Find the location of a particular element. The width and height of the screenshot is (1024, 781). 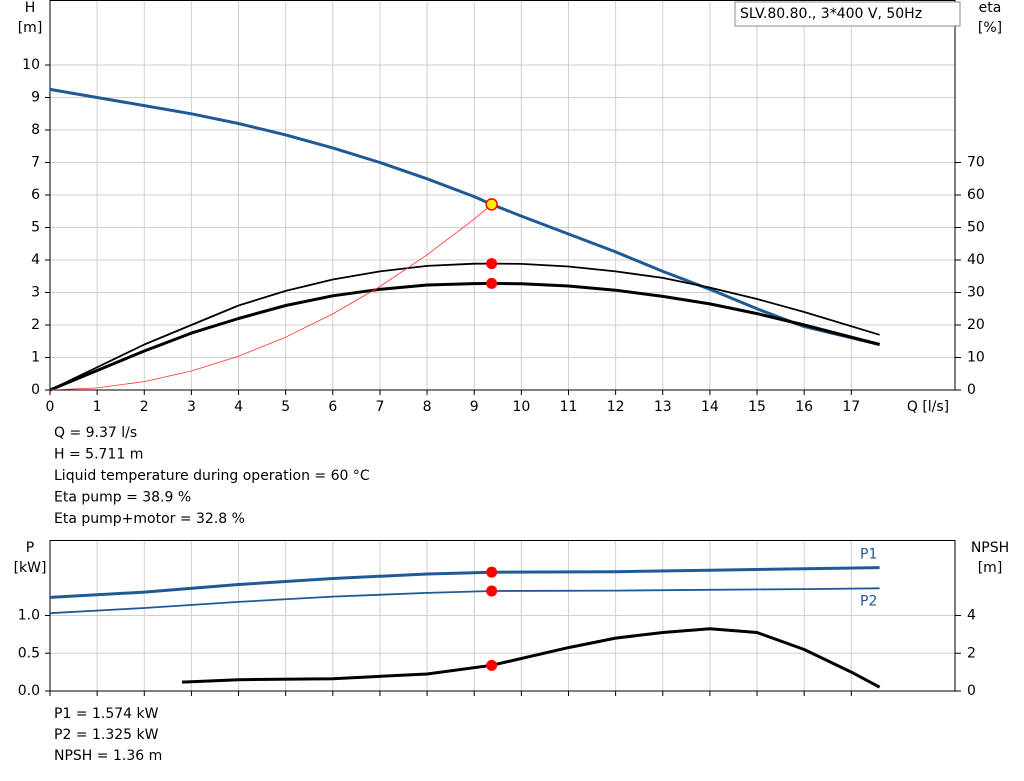

y2-tick-label: 50 is located at coordinates (976, 228).